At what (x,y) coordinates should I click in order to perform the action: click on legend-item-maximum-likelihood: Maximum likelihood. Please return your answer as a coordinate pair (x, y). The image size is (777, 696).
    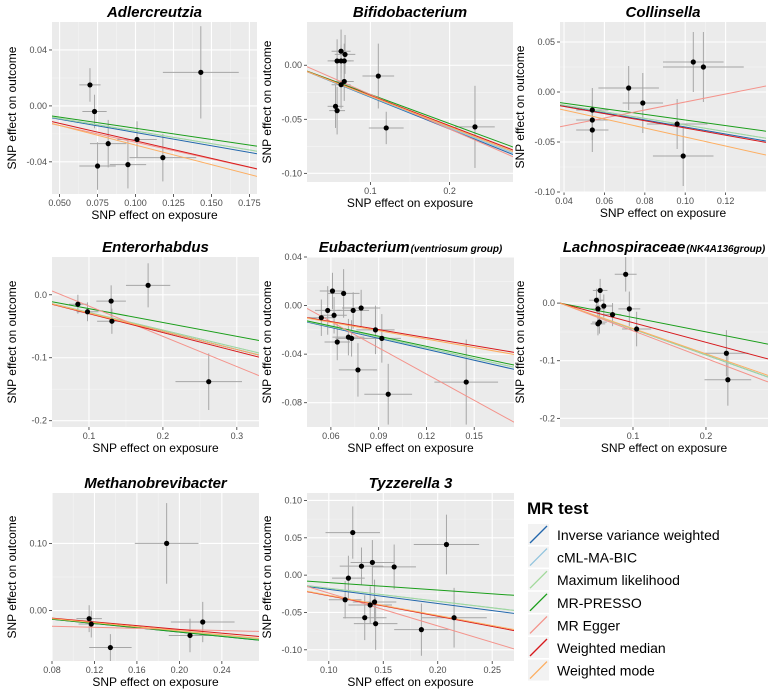
    Looking at the image, I should click on (604, 580).